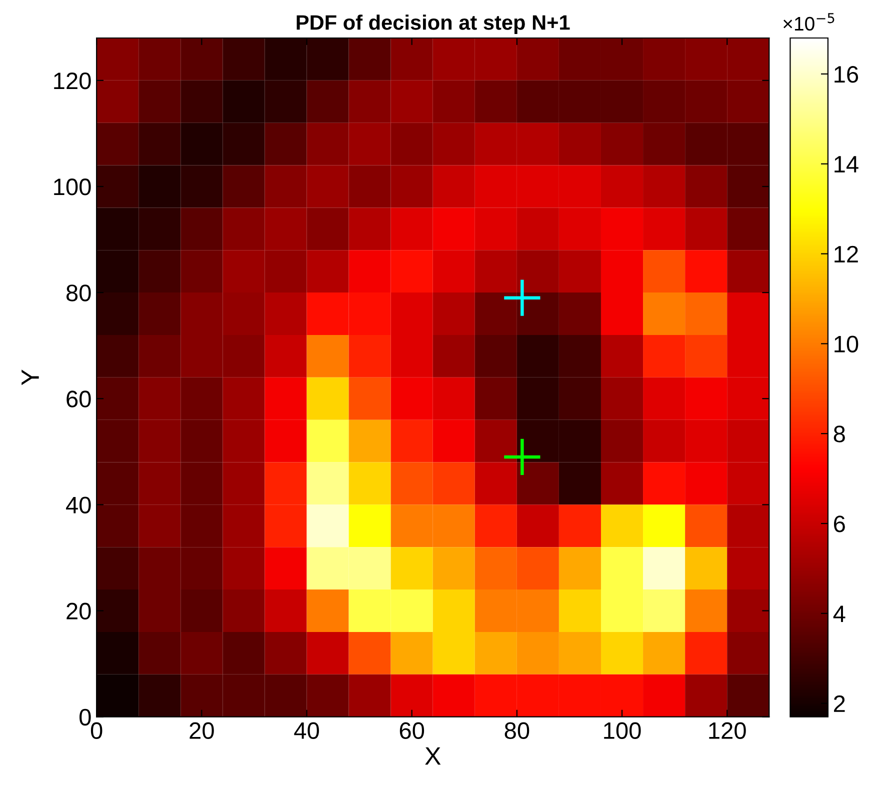 The image size is (878, 800). Describe the element at coordinates (622, 731) in the screenshot. I see `x-tick-label: 100` at that location.